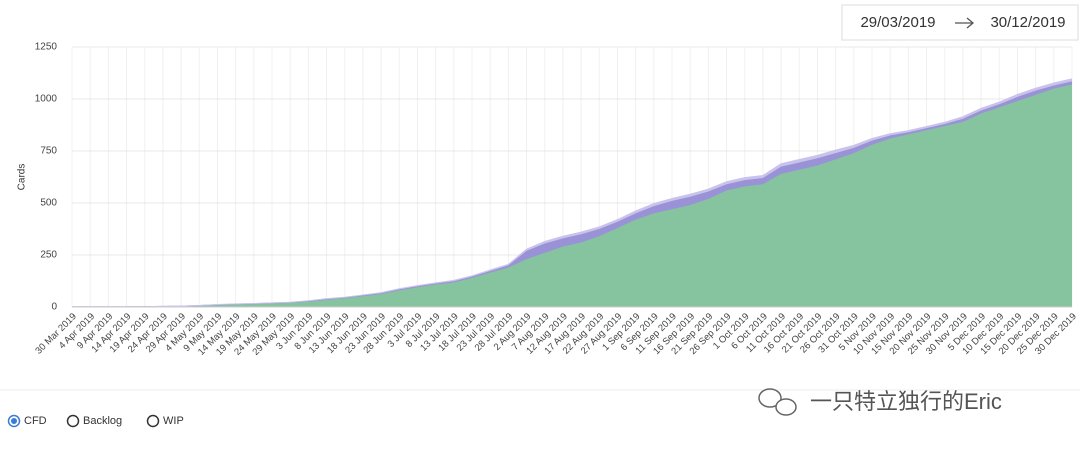  Describe the element at coordinates (897, 22) in the screenshot. I see `start-date: 29/03/2019` at that location.